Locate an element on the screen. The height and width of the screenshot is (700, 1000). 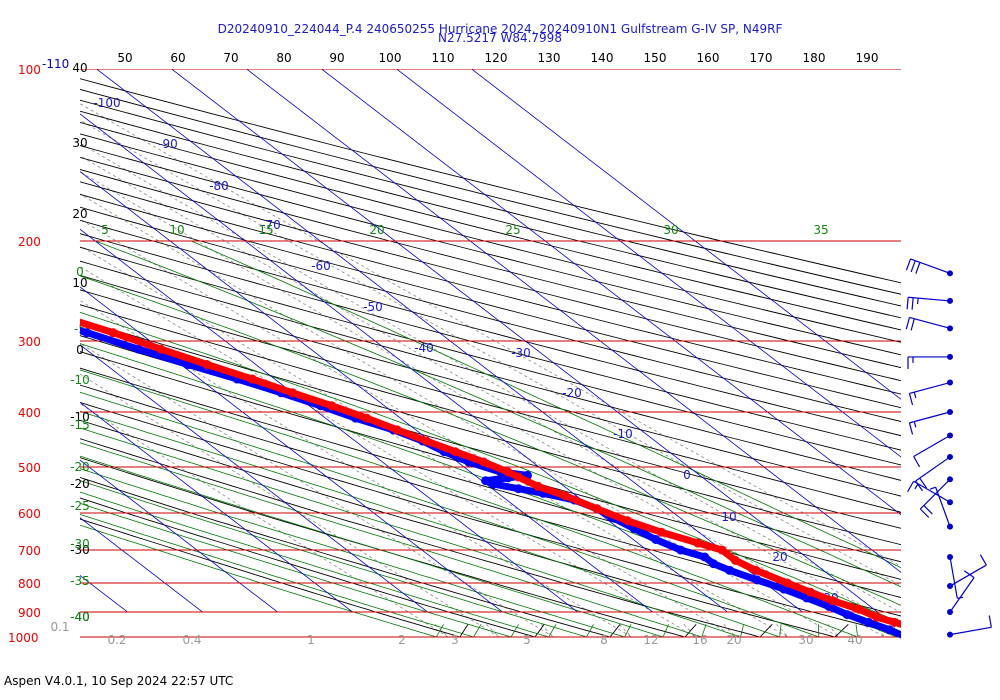
dry-adiabat-label: -40 is located at coordinates (80, 617).